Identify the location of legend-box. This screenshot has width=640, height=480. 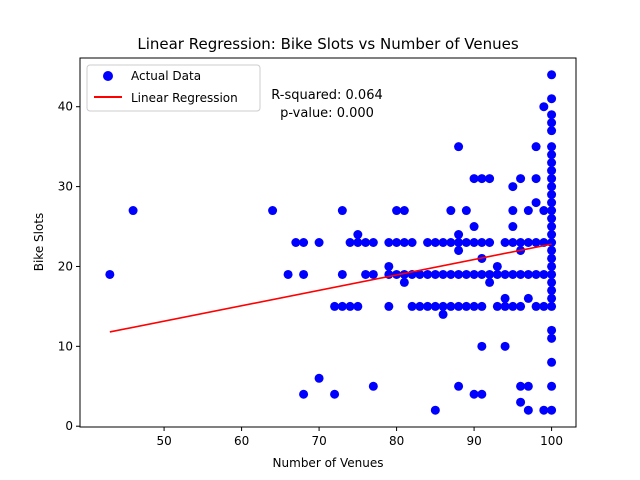
(173, 88).